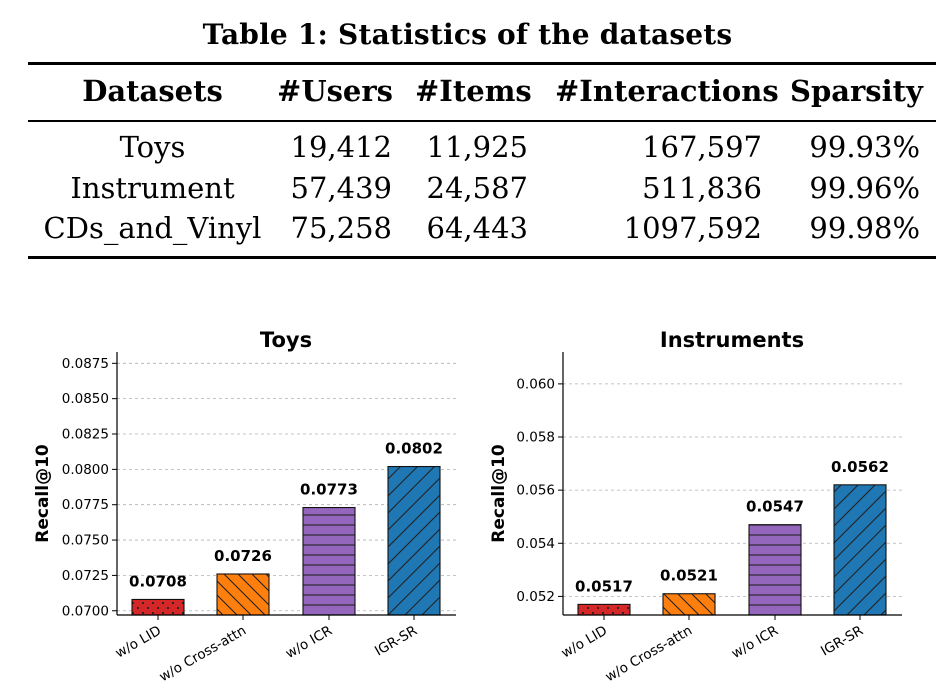 The image size is (945, 696). Describe the element at coordinates (482, 63) in the screenshot. I see `table-top-rule` at that location.